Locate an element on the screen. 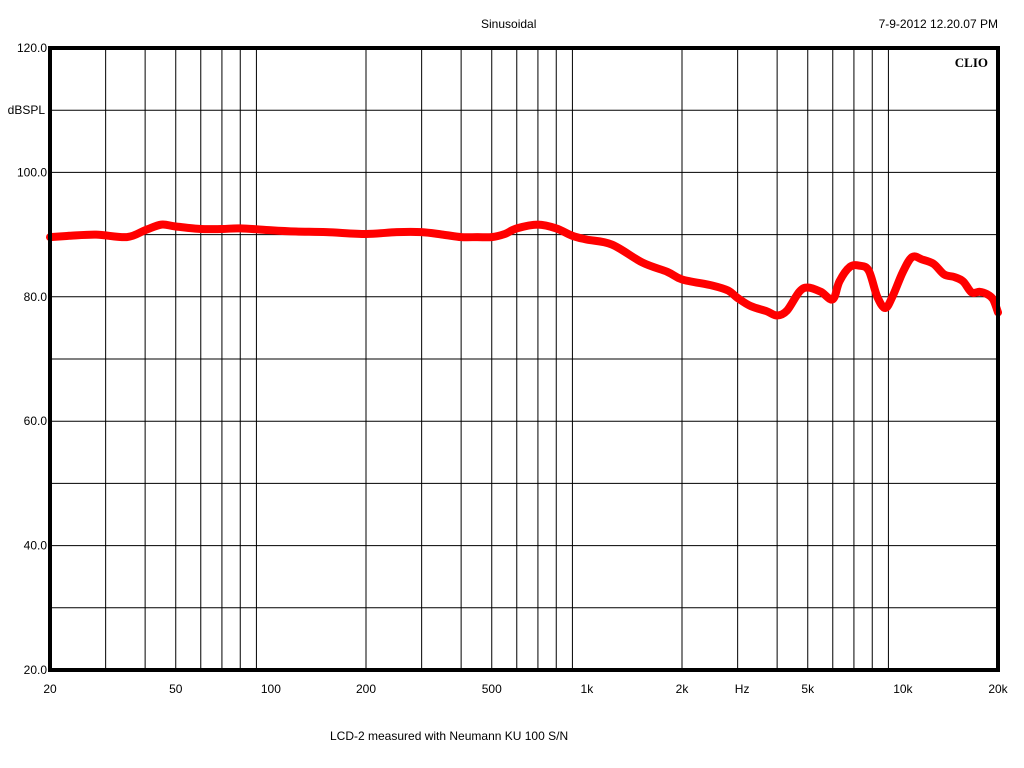 The height and width of the screenshot is (768, 1024). x-tick-label: 200 is located at coordinates (366, 689).